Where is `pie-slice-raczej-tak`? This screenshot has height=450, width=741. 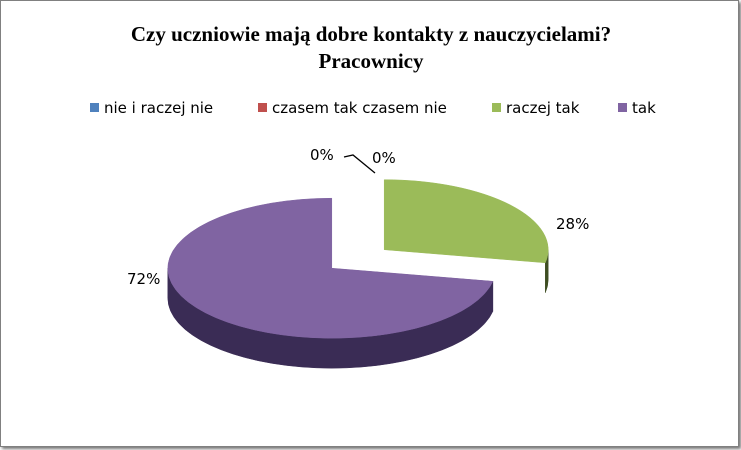 pie-slice-raczej-tak is located at coordinates (466, 221).